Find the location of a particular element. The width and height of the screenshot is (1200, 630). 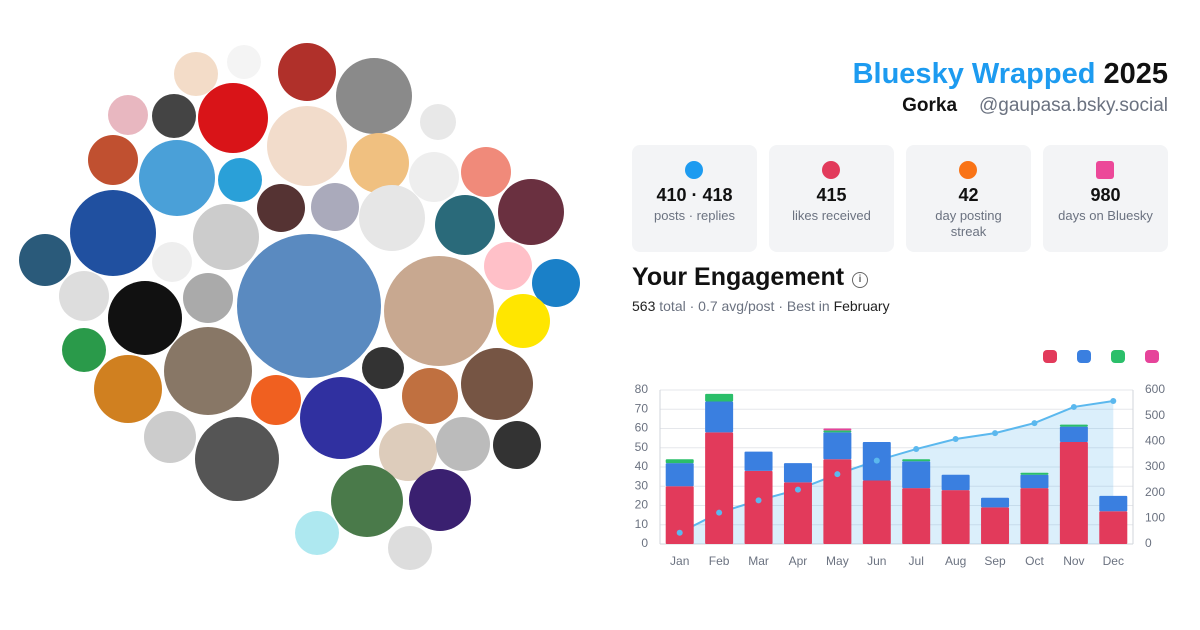

stat-label: day posting streak is located at coordinates (968, 223).